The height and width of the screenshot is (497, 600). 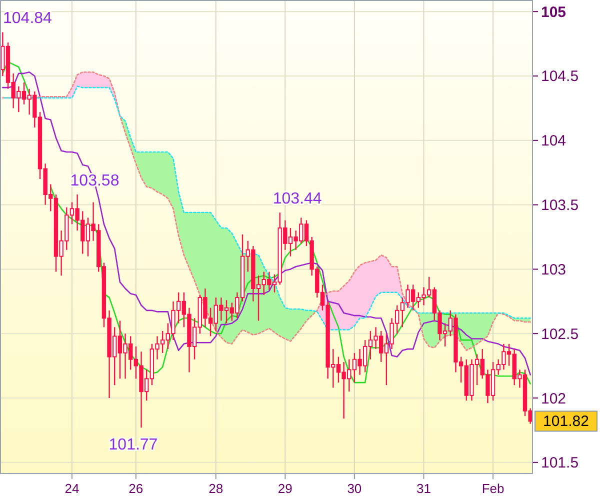 I want to click on text: 104.84, so click(x=27, y=19).